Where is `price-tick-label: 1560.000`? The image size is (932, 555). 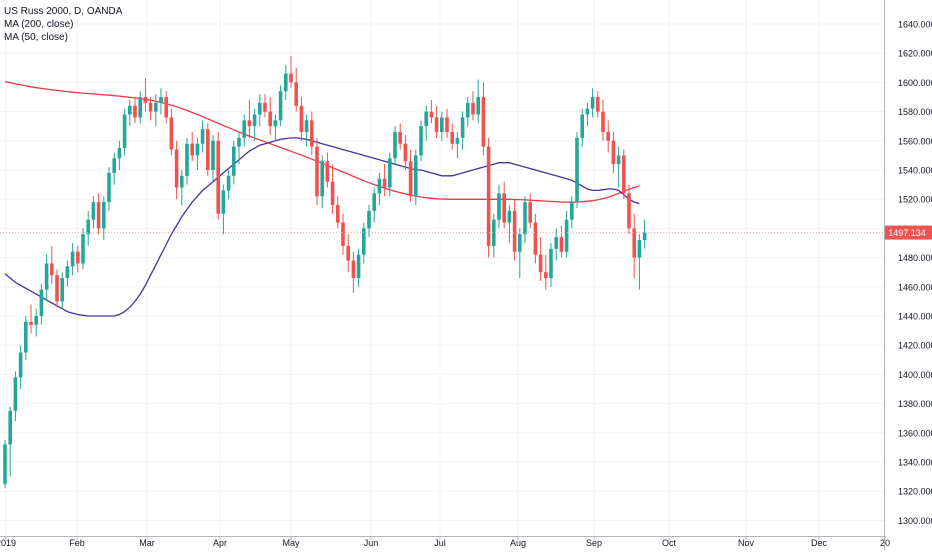
price-tick-label: 1560.000 is located at coordinates (915, 141).